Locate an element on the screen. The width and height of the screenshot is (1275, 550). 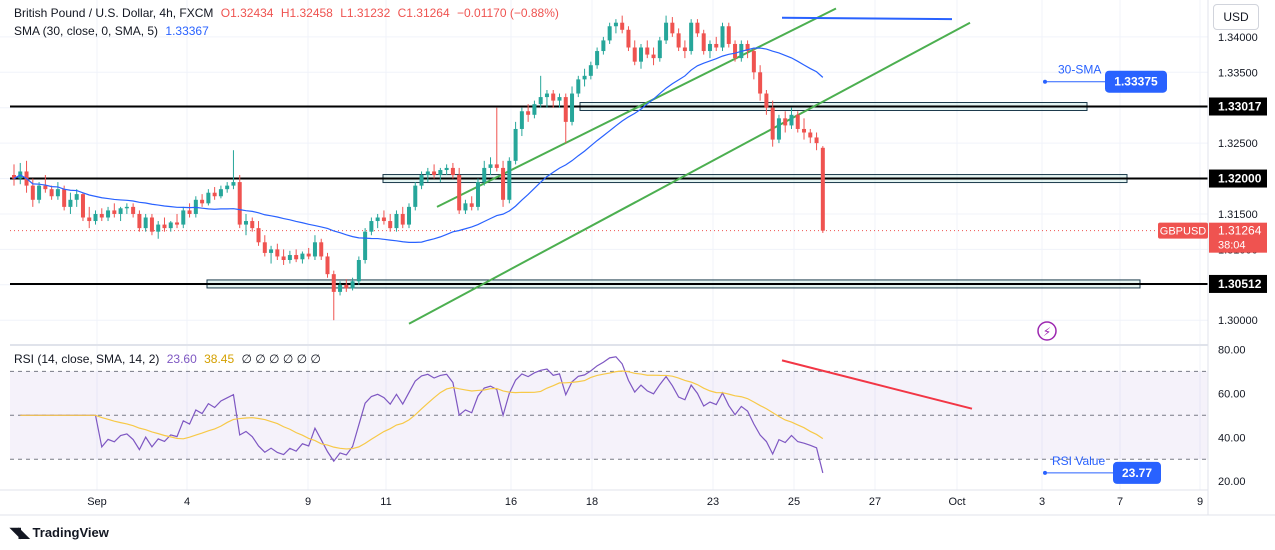
ohlc-open: O1.32434 is located at coordinates (247, 13).